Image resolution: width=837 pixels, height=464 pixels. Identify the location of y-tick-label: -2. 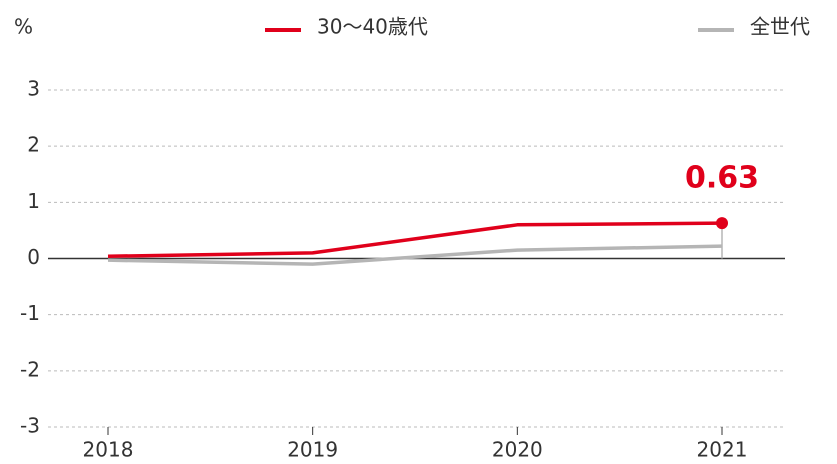
(30, 369).